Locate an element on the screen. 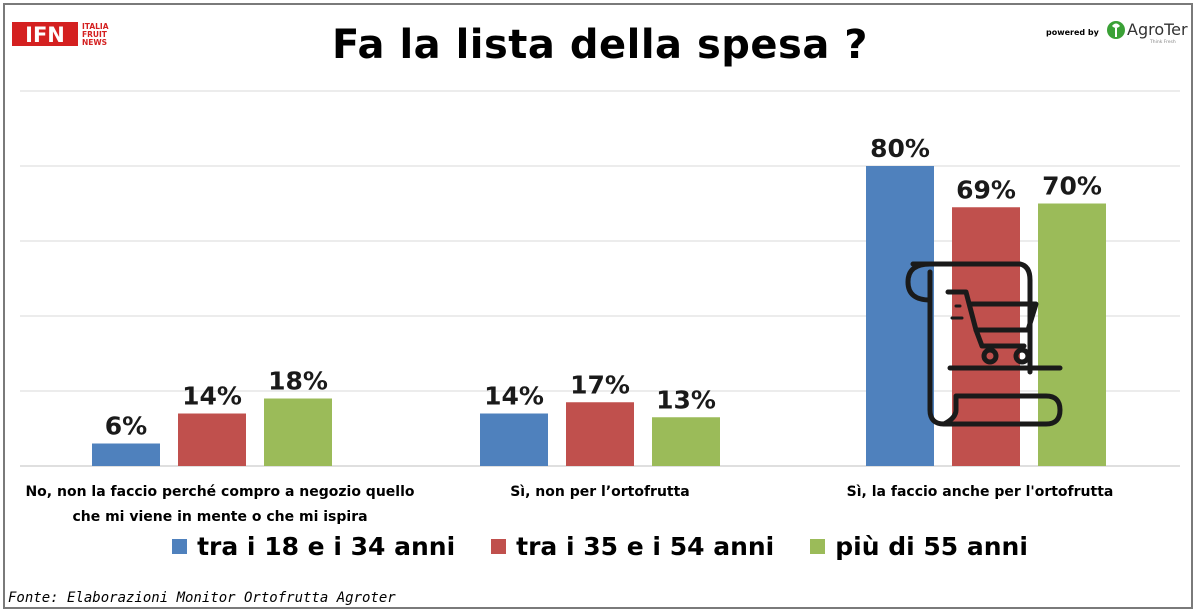 Image resolution: width=1200 pixels, height=616 pixels. category-label-line: Sì, la faccio anche per l'ortofrutta is located at coordinates (980, 492).